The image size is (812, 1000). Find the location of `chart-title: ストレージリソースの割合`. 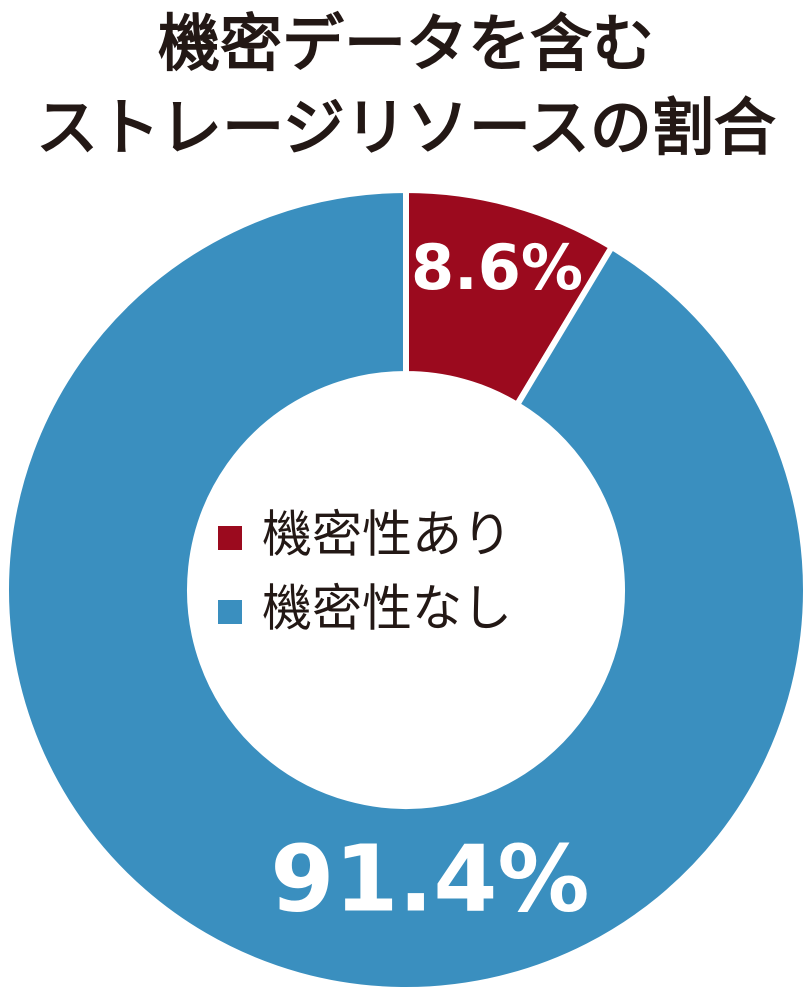

chart-title: ストレージリソースの割合 is located at coordinates (406, 127).